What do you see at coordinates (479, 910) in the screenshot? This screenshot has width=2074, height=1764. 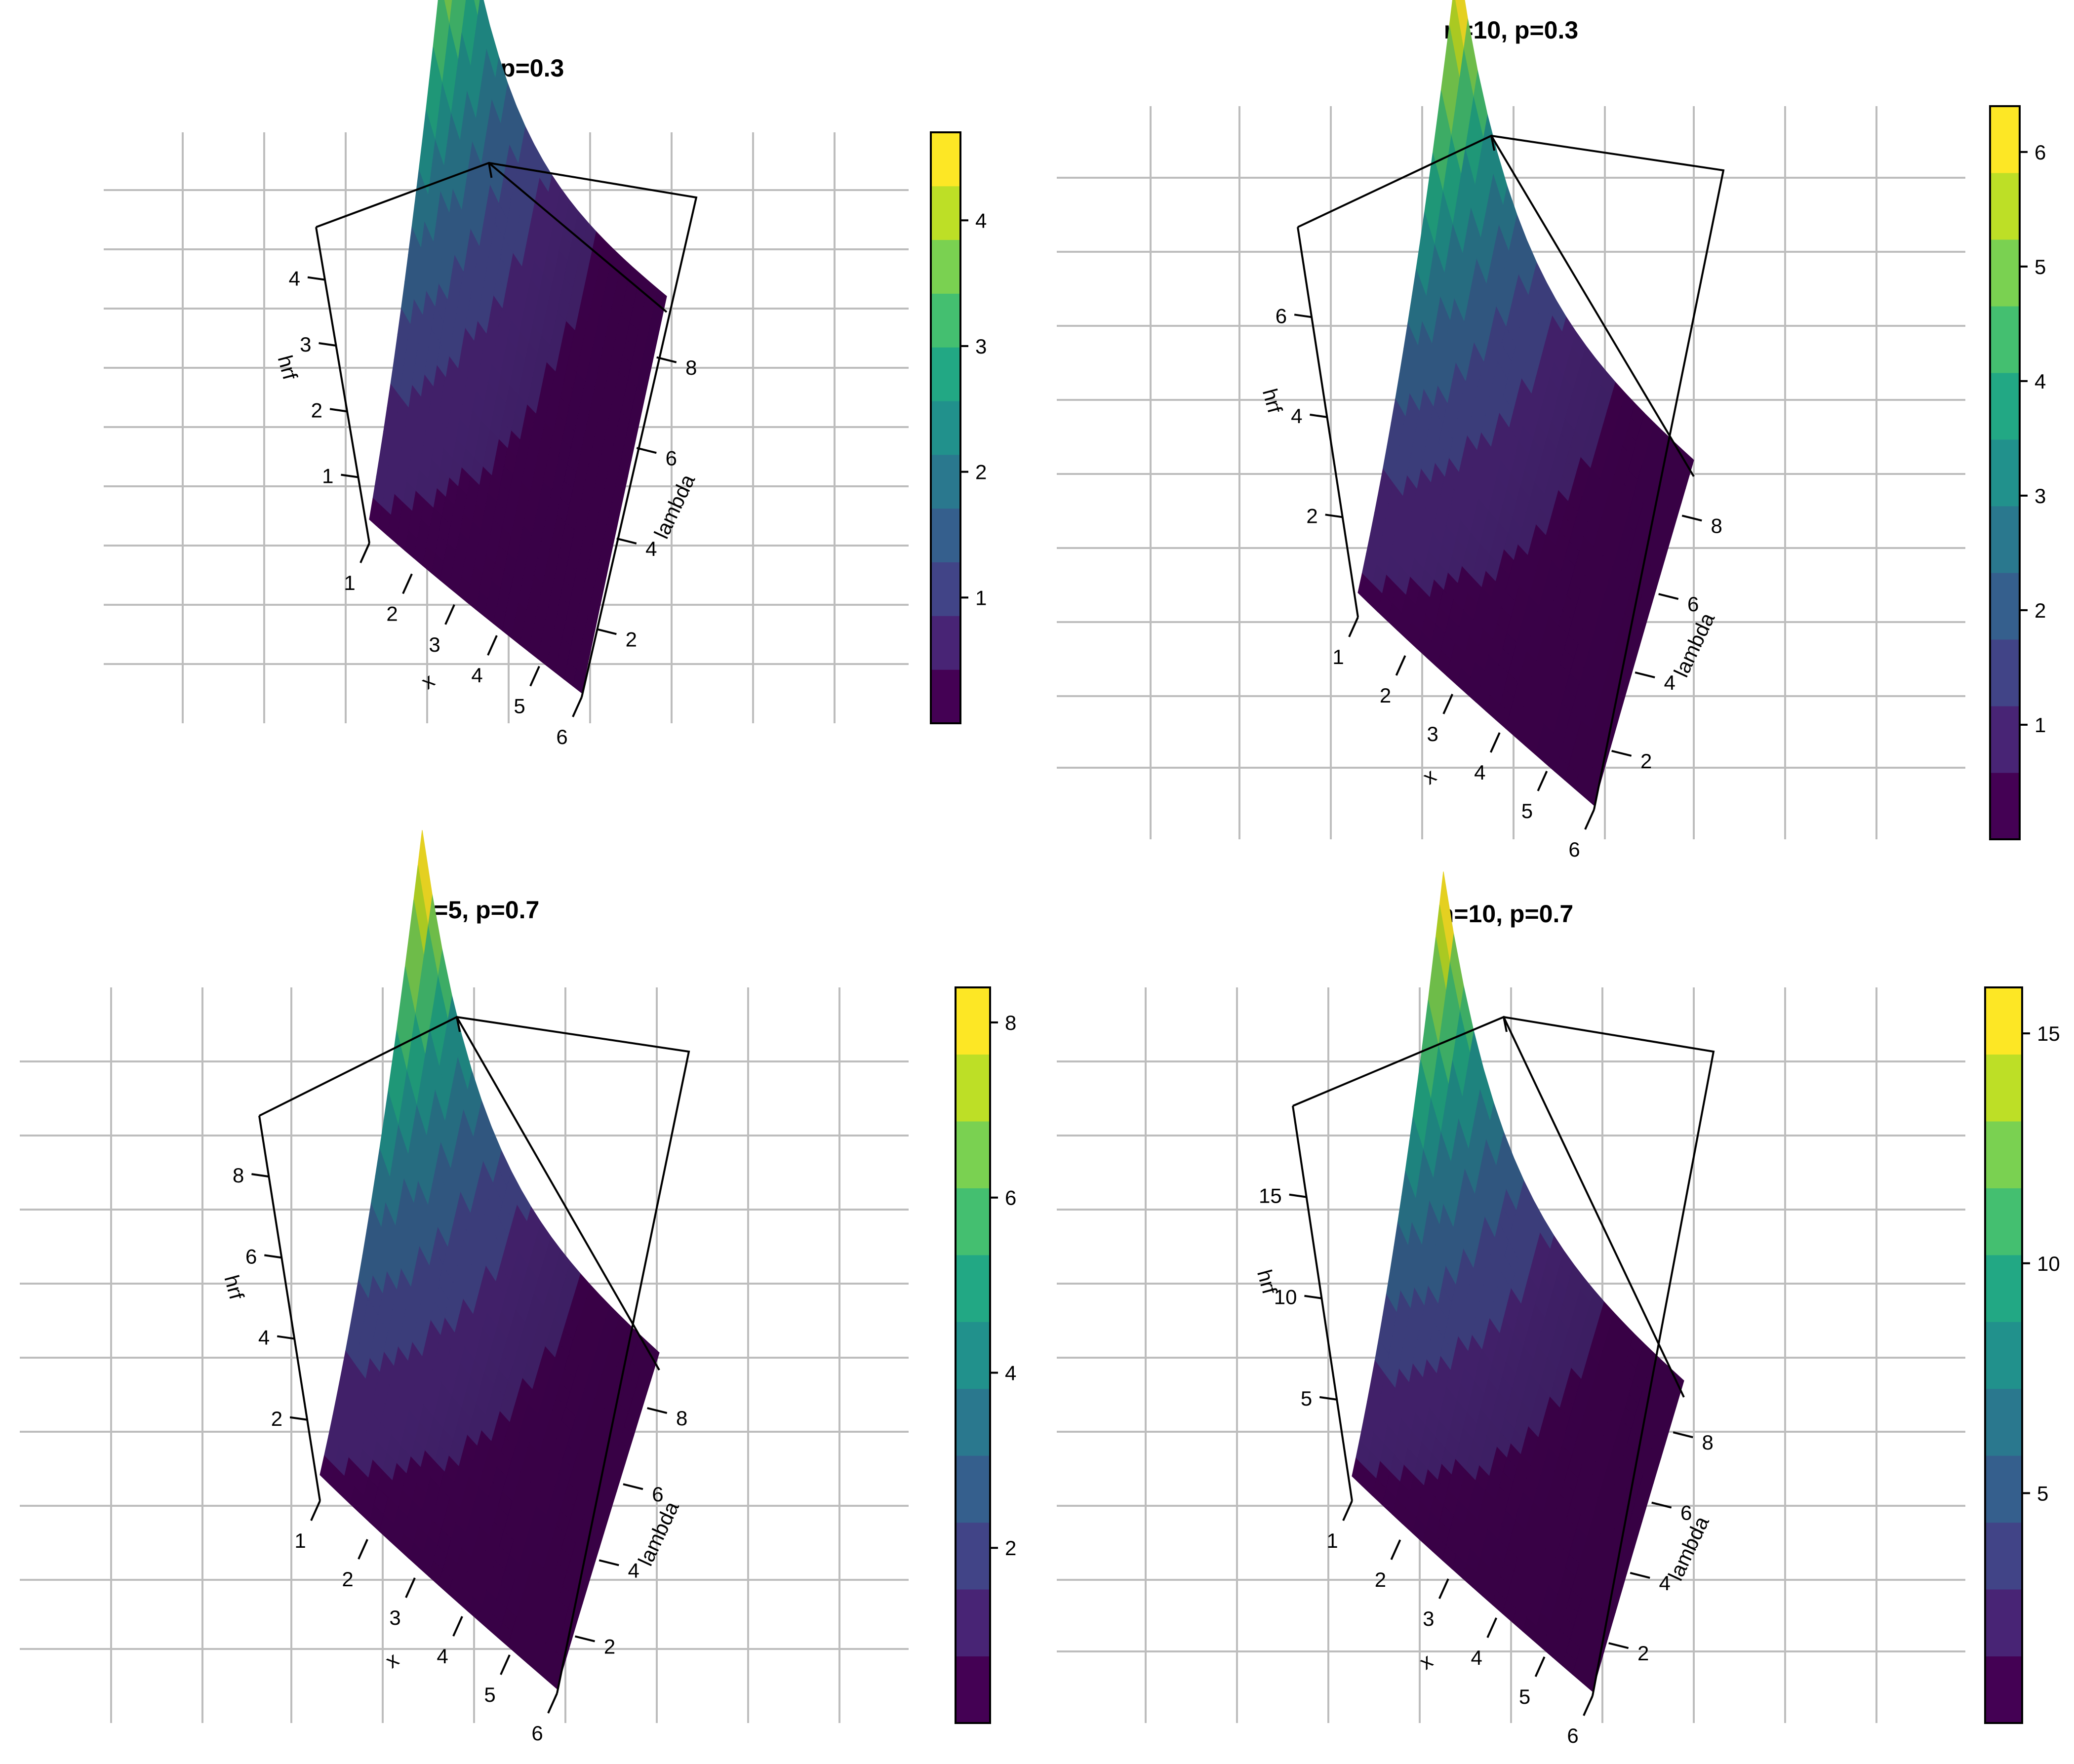 I see `panel-3-title: n=5, p=0.7` at bounding box center [479, 910].